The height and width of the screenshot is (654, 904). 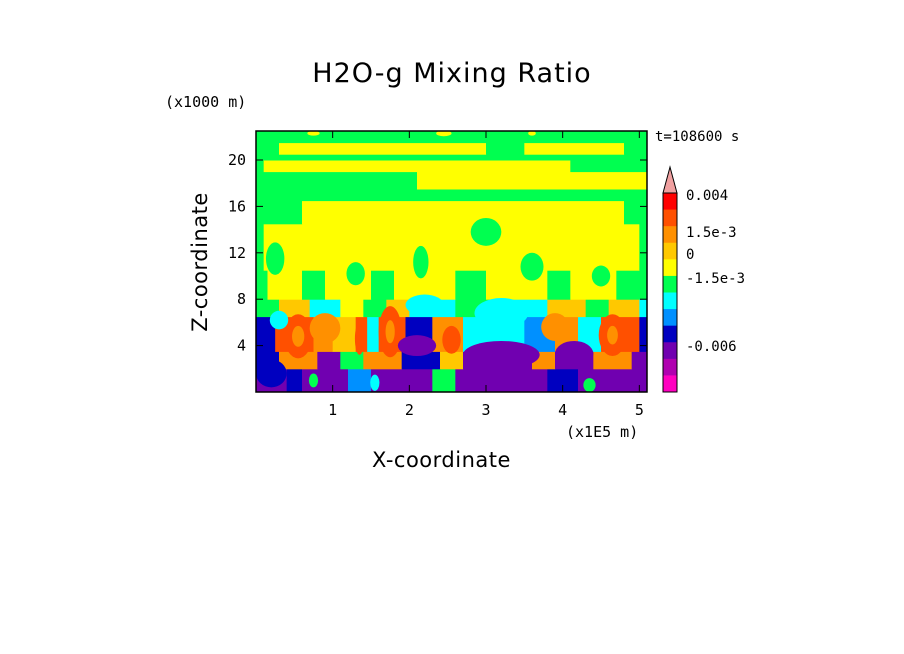 What do you see at coordinates (562, 410) in the screenshot?
I see `x-tick-label: 4` at bounding box center [562, 410].